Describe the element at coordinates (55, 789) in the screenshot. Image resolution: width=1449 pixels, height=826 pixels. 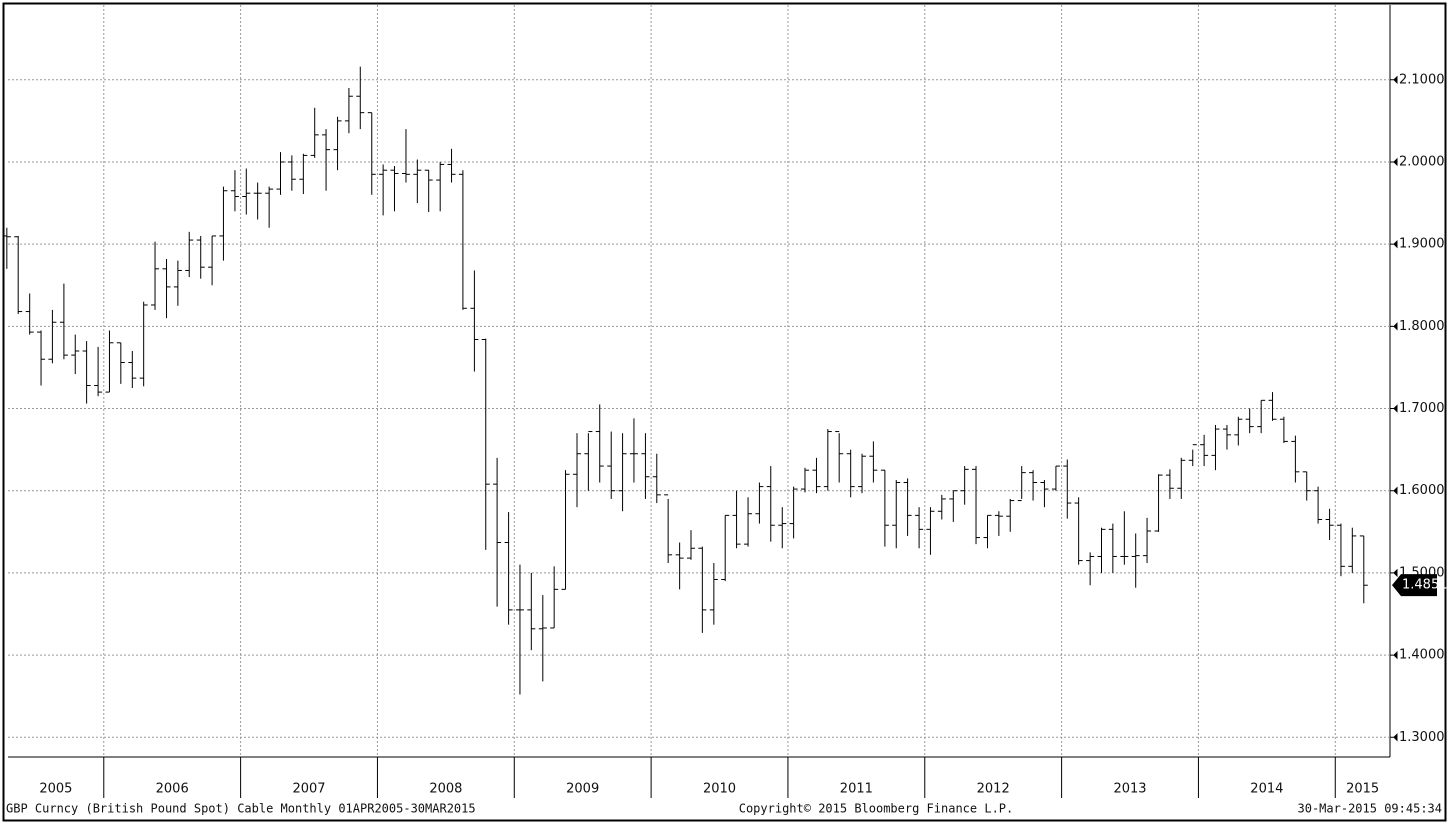
I see `x-tick-label: 2005` at that location.